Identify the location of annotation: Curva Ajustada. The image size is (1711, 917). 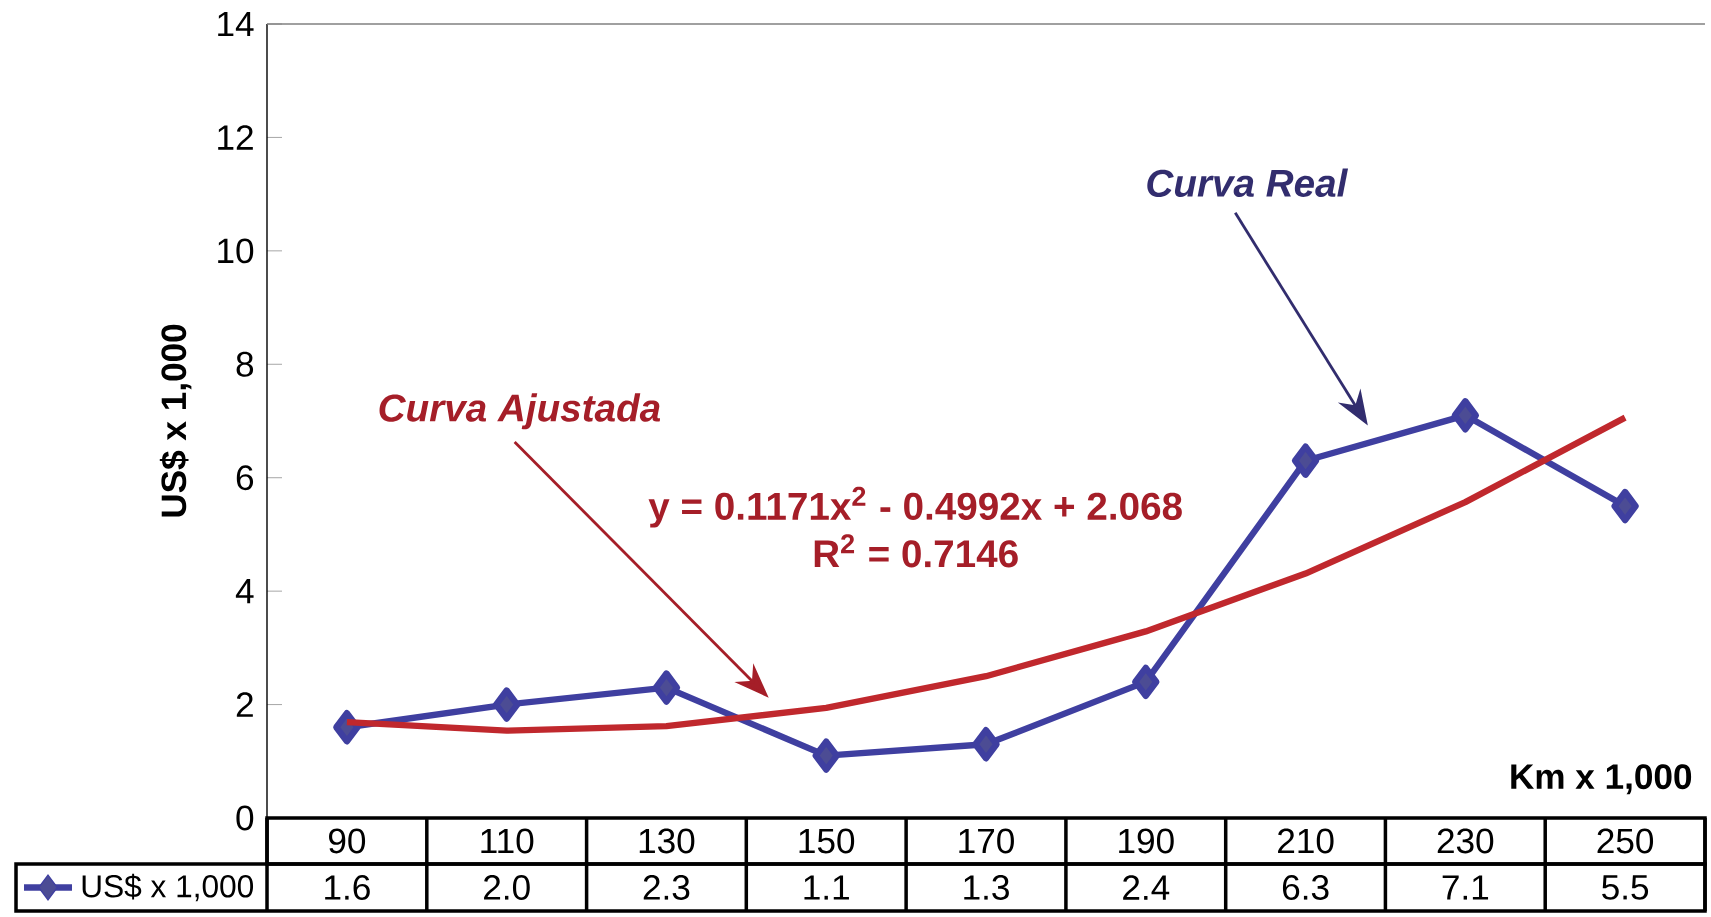
(520, 411).